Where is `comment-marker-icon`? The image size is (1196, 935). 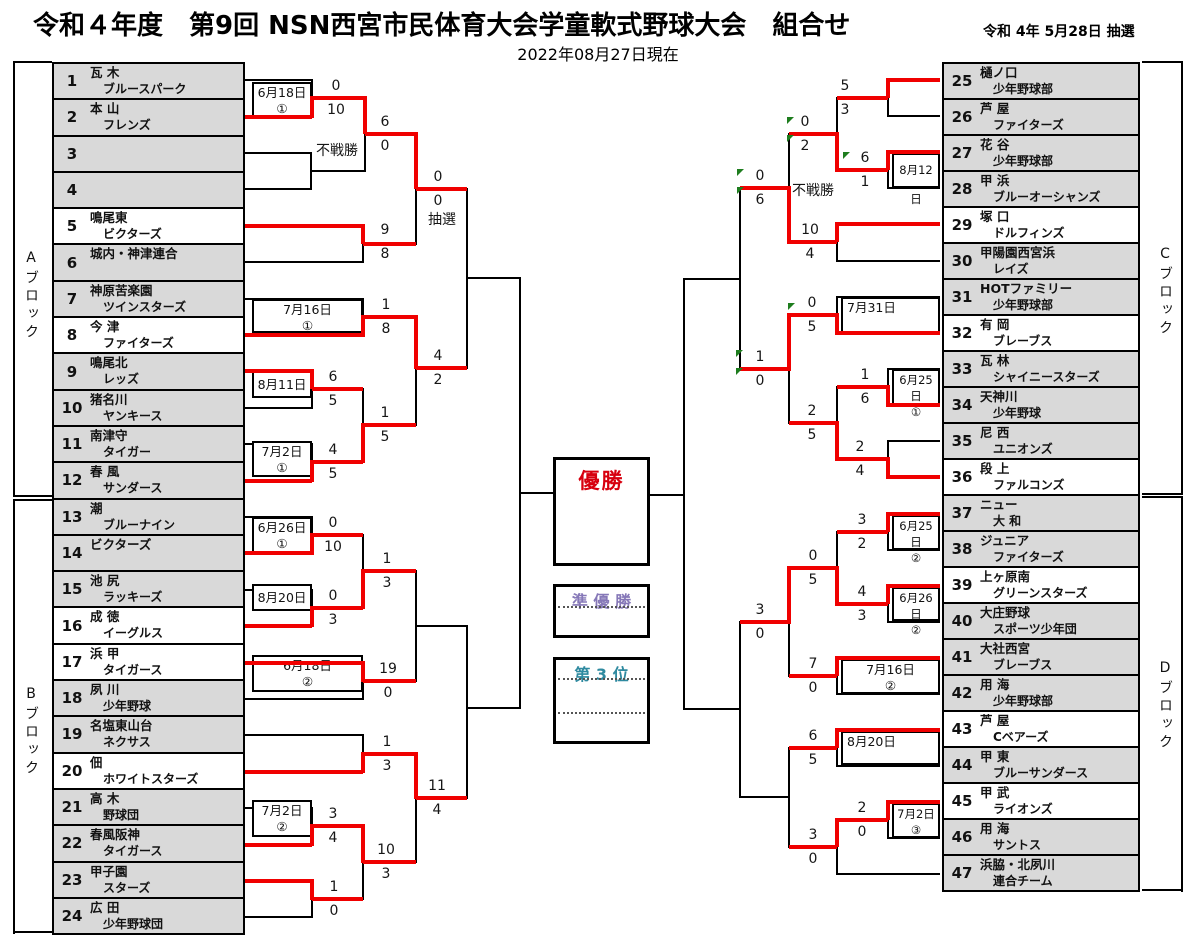
comment-marker-icon is located at coordinates (740, 190).